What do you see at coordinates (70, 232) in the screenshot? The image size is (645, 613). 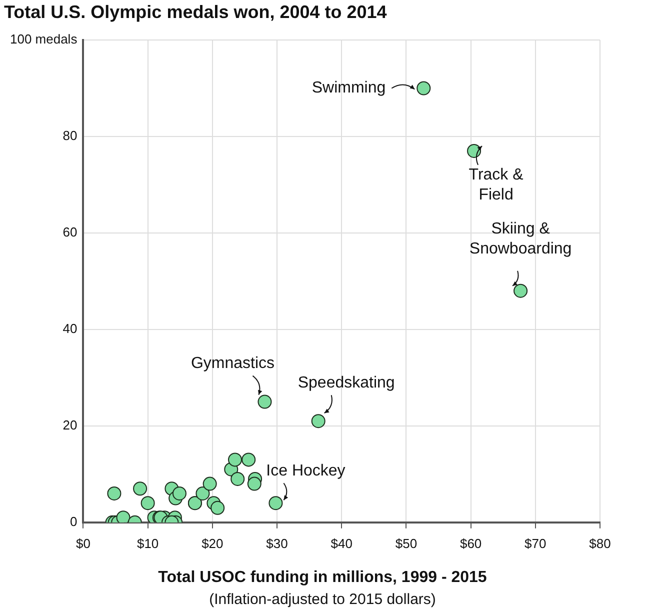 I see `y-tick-label: 60` at bounding box center [70, 232].